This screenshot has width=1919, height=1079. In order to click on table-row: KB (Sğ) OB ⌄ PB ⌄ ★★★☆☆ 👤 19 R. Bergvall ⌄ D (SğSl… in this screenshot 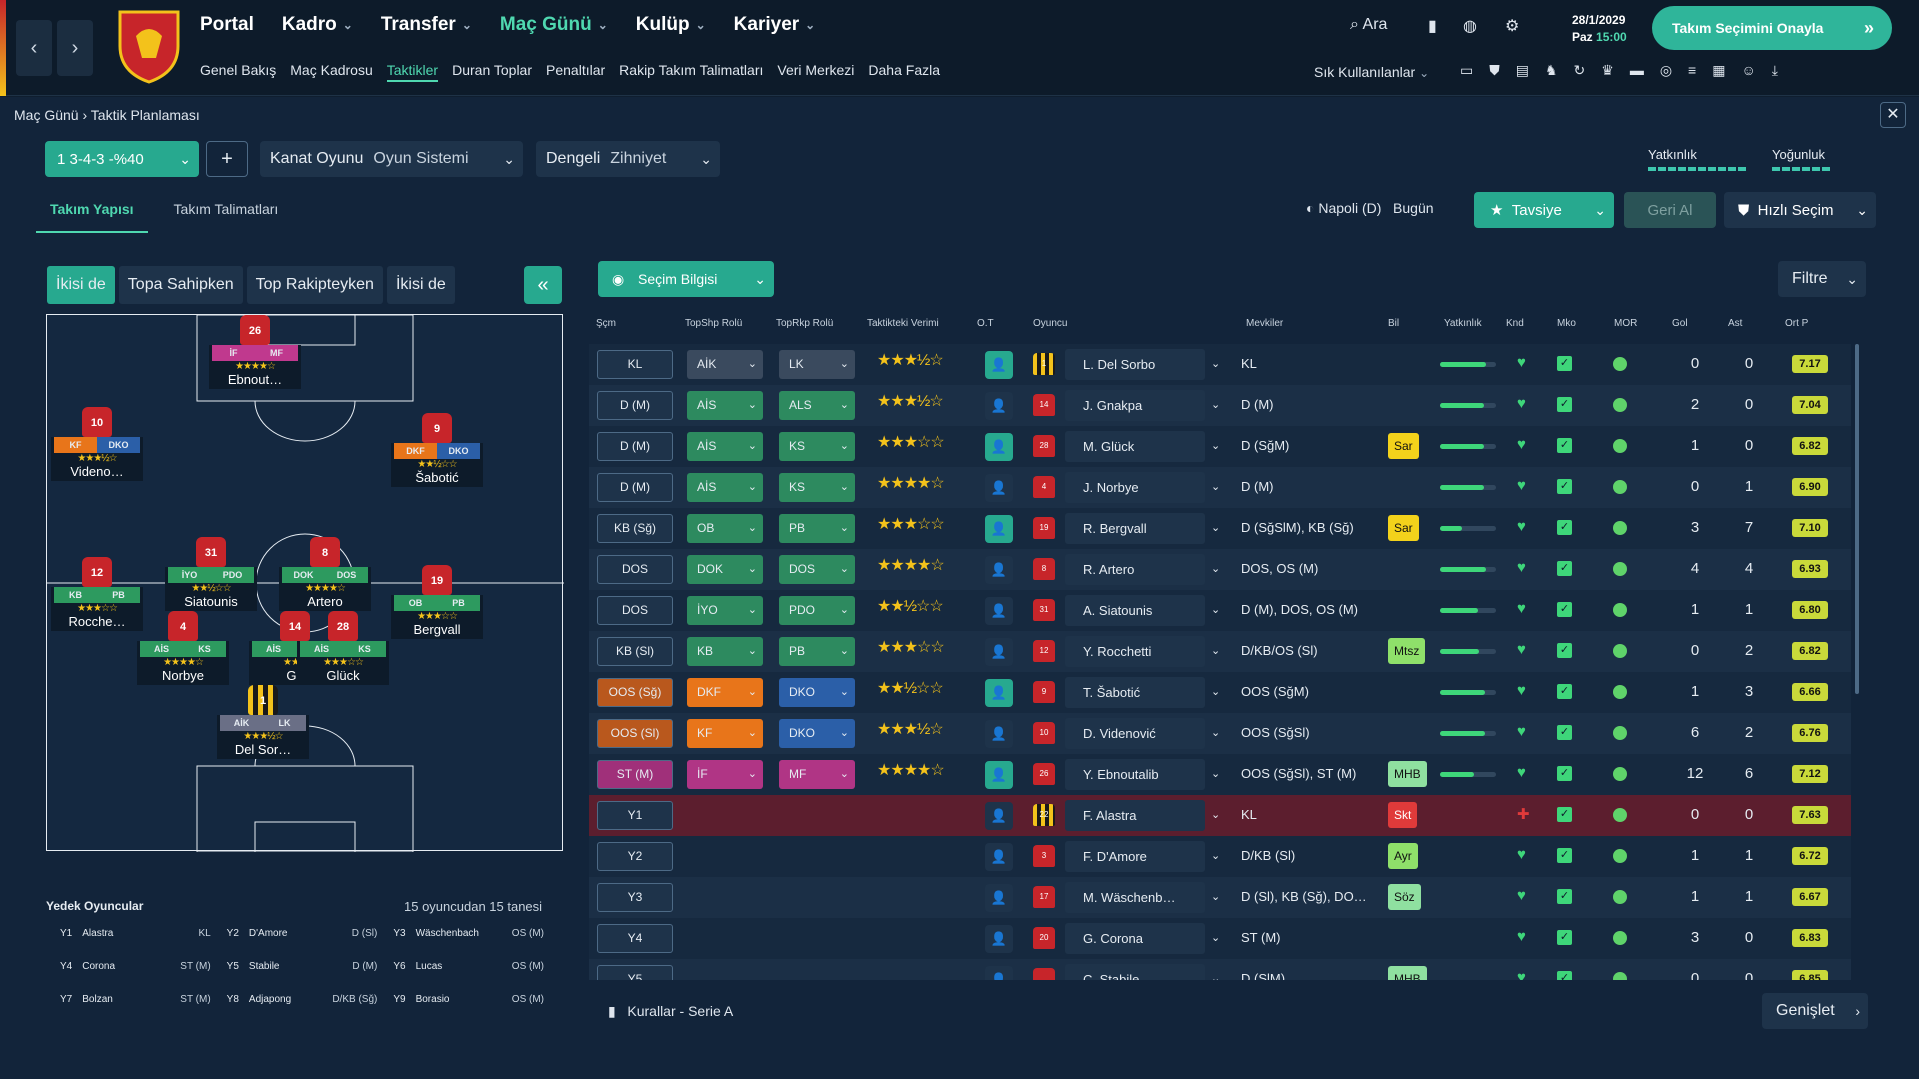, I will do `click(1220, 528)`.